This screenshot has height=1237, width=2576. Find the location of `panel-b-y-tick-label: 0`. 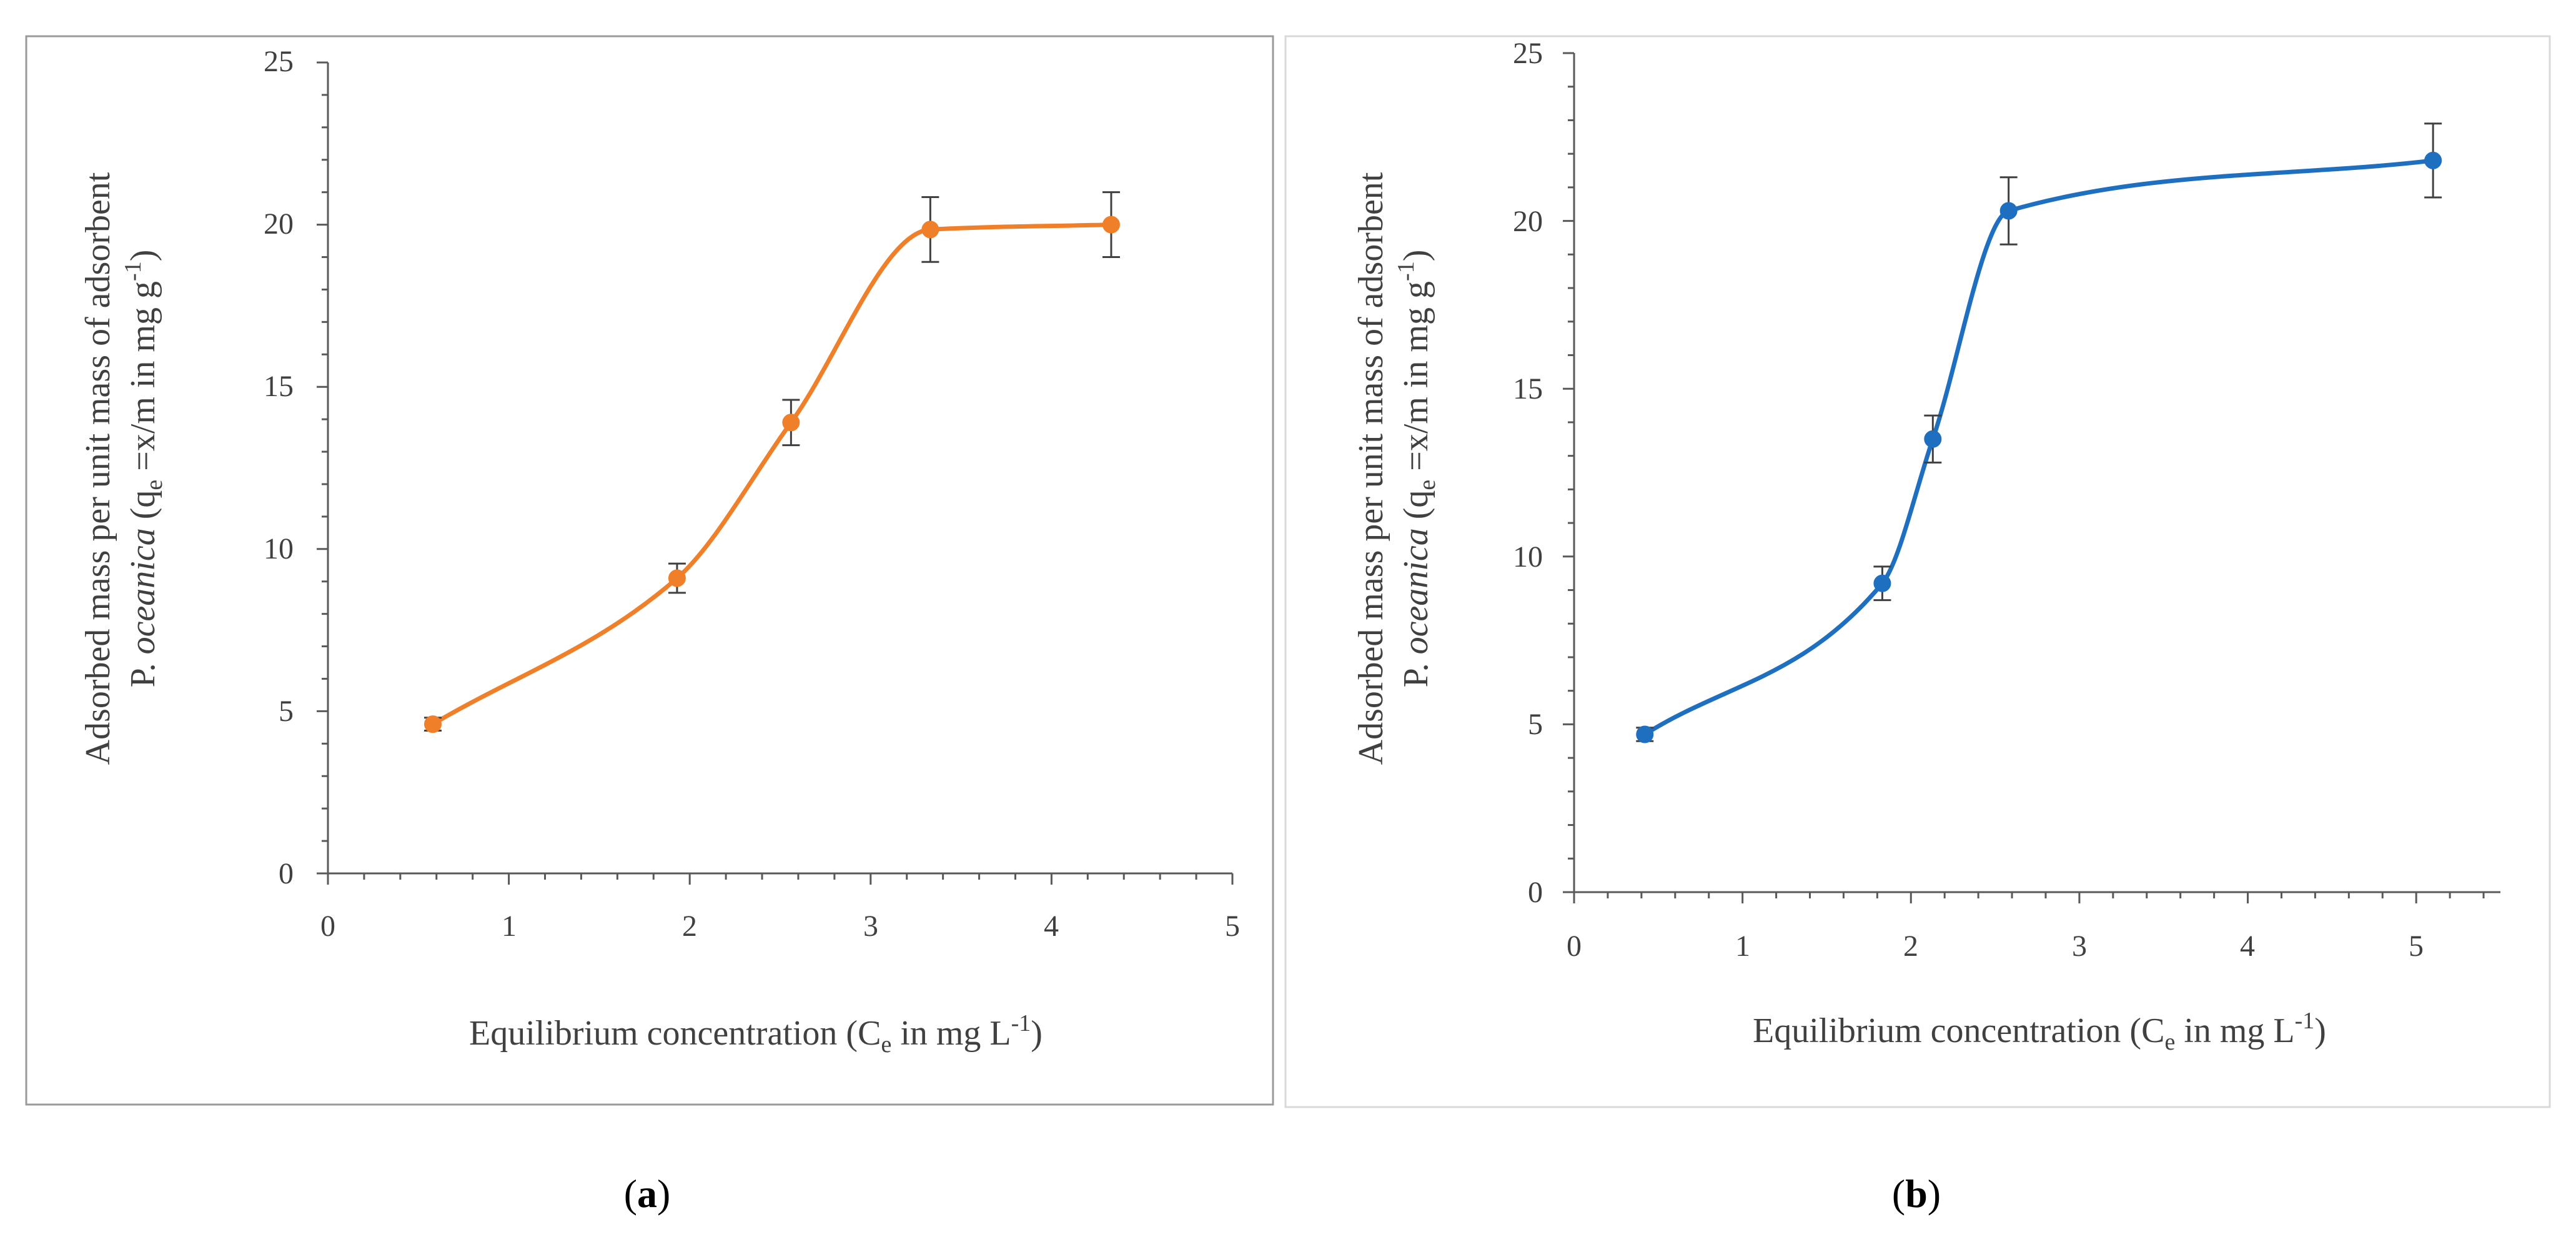

panel-b-y-tick-label: 0 is located at coordinates (1535, 892).